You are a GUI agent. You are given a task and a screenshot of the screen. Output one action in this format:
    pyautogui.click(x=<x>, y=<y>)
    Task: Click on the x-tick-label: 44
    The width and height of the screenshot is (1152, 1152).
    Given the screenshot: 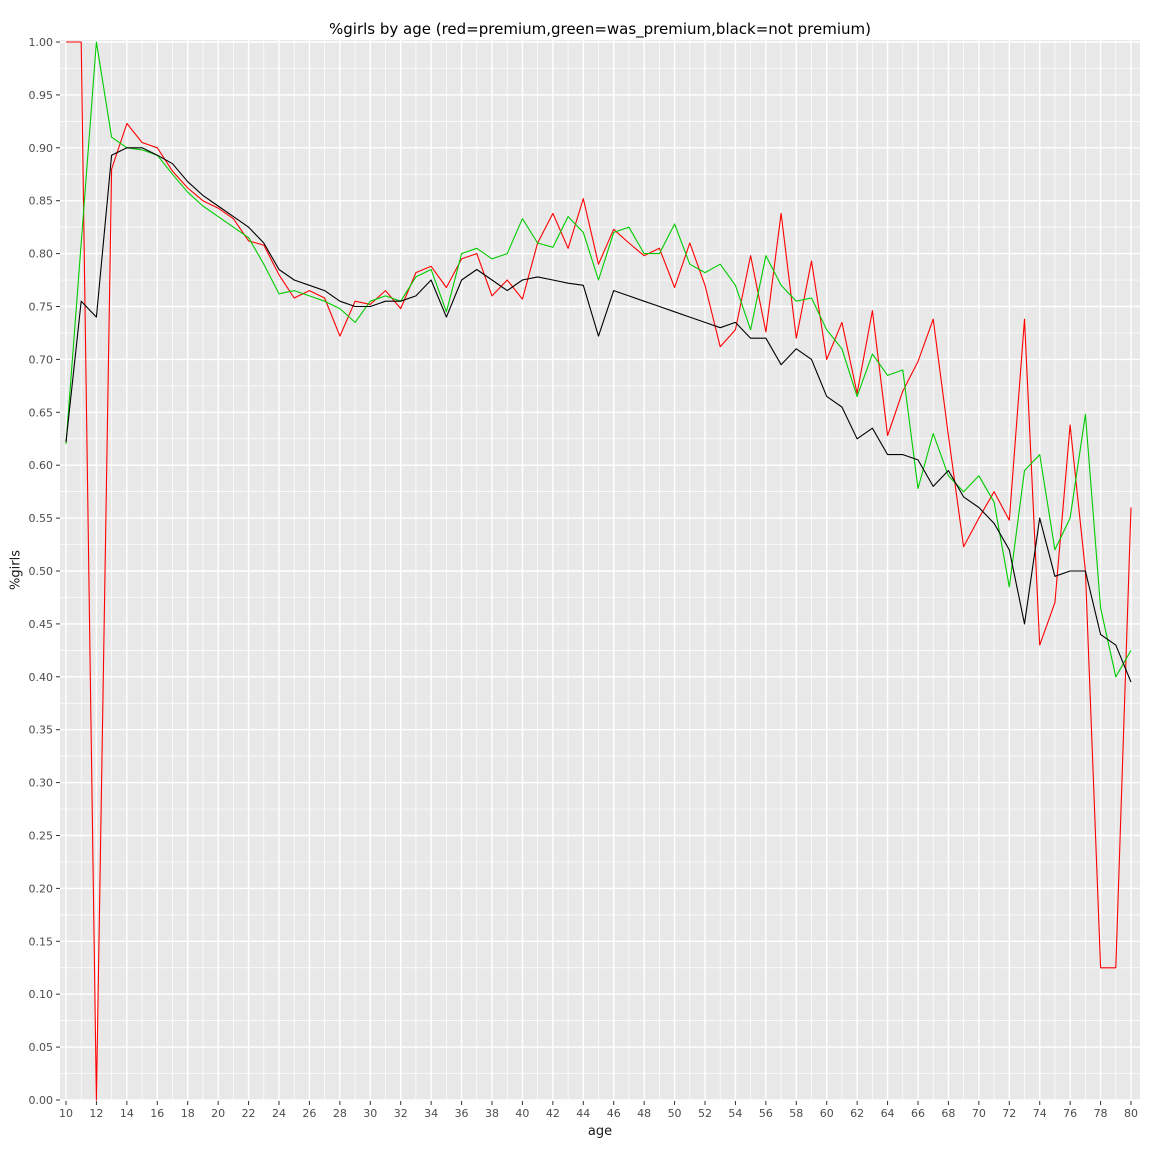 What is the action you would take?
    pyautogui.click(x=583, y=1113)
    